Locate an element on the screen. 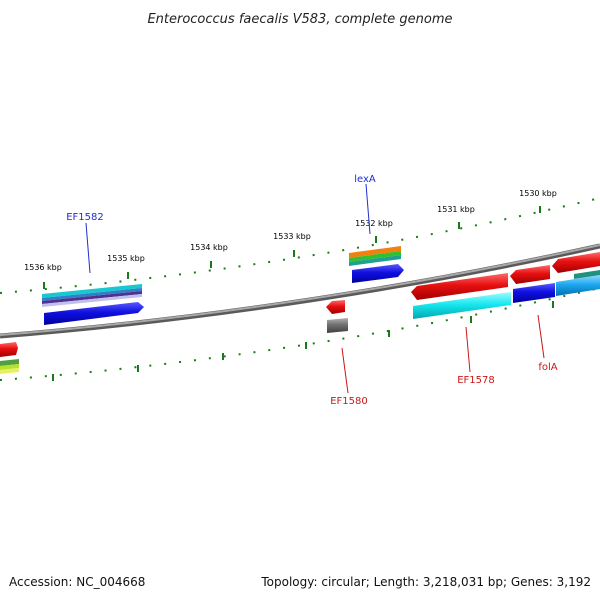 The height and width of the screenshot is (600, 600). leader-ef1578 is located at coordinates (468, 349).